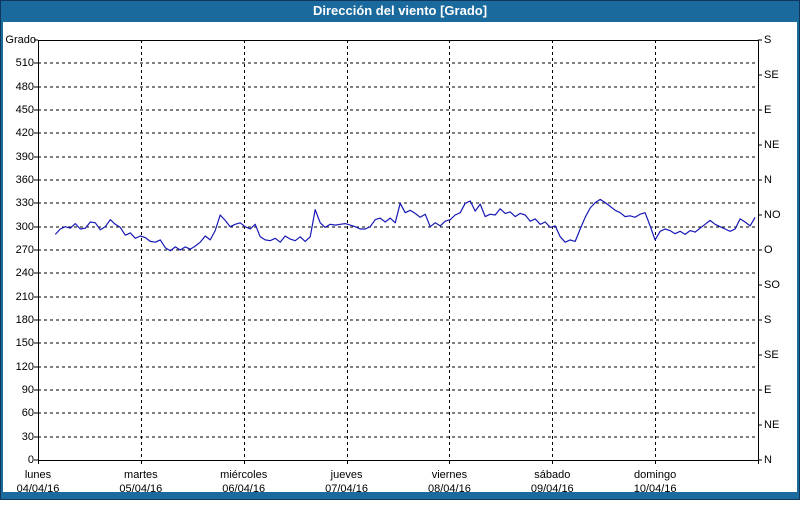 This screenshot has width=800, height=505. Describe the element at coordinates (552, 489) in the screenshot. I see `day-date-label: 09/04/16` at that location.